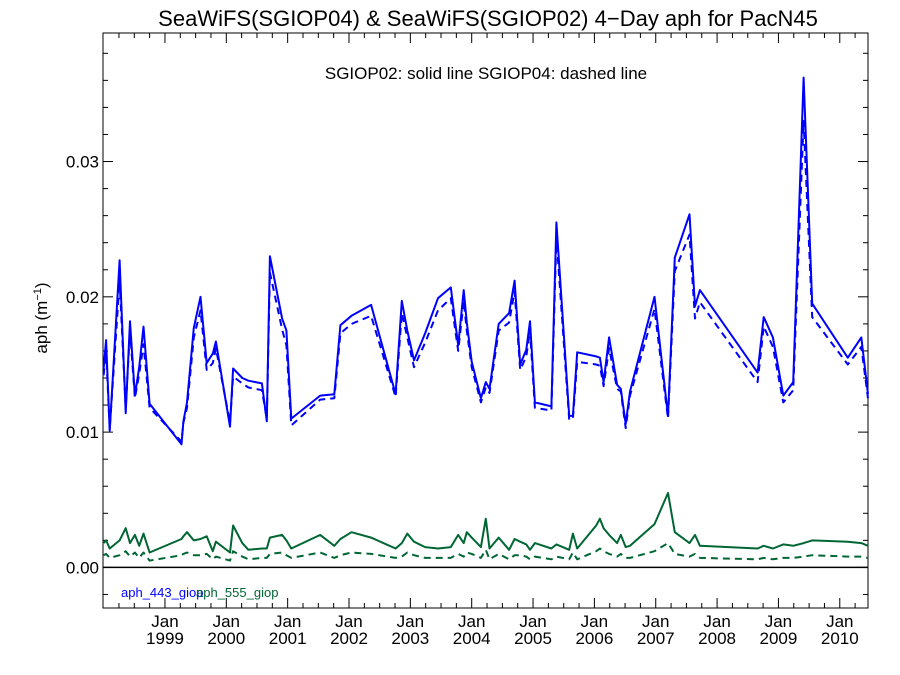 This screenshot has height=675, width=900. Describe the element at coordinates (82, 297) in the screenshot. I see `y-tick-label: 0.02` at that location.